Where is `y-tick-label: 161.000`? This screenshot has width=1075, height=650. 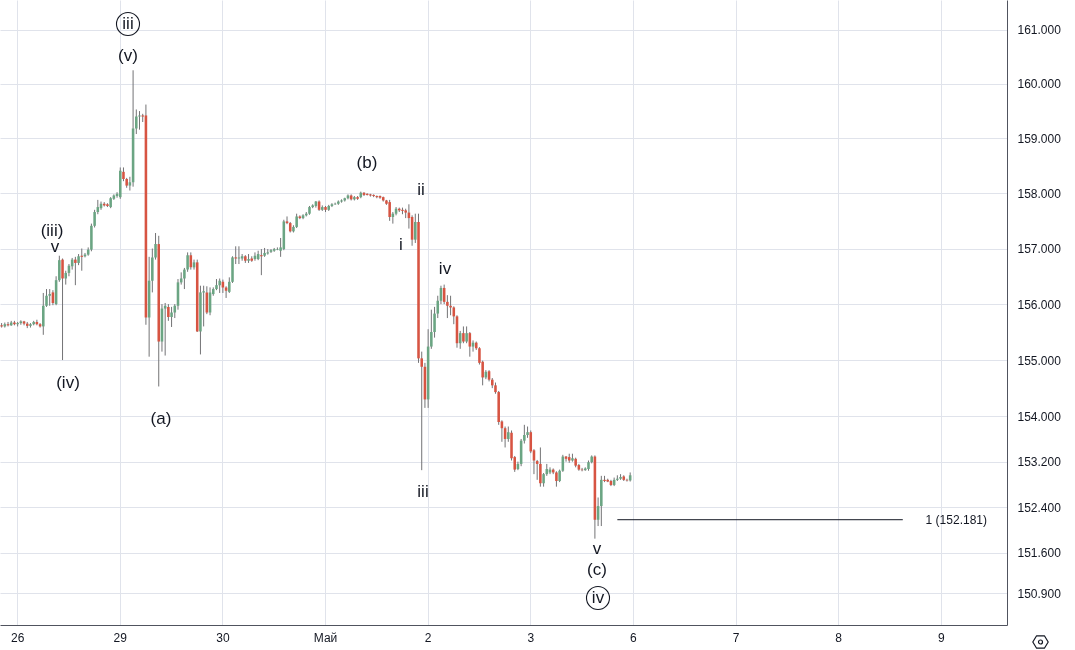 y-tick-label: 161.000 is located at coordinates (1039, 30).